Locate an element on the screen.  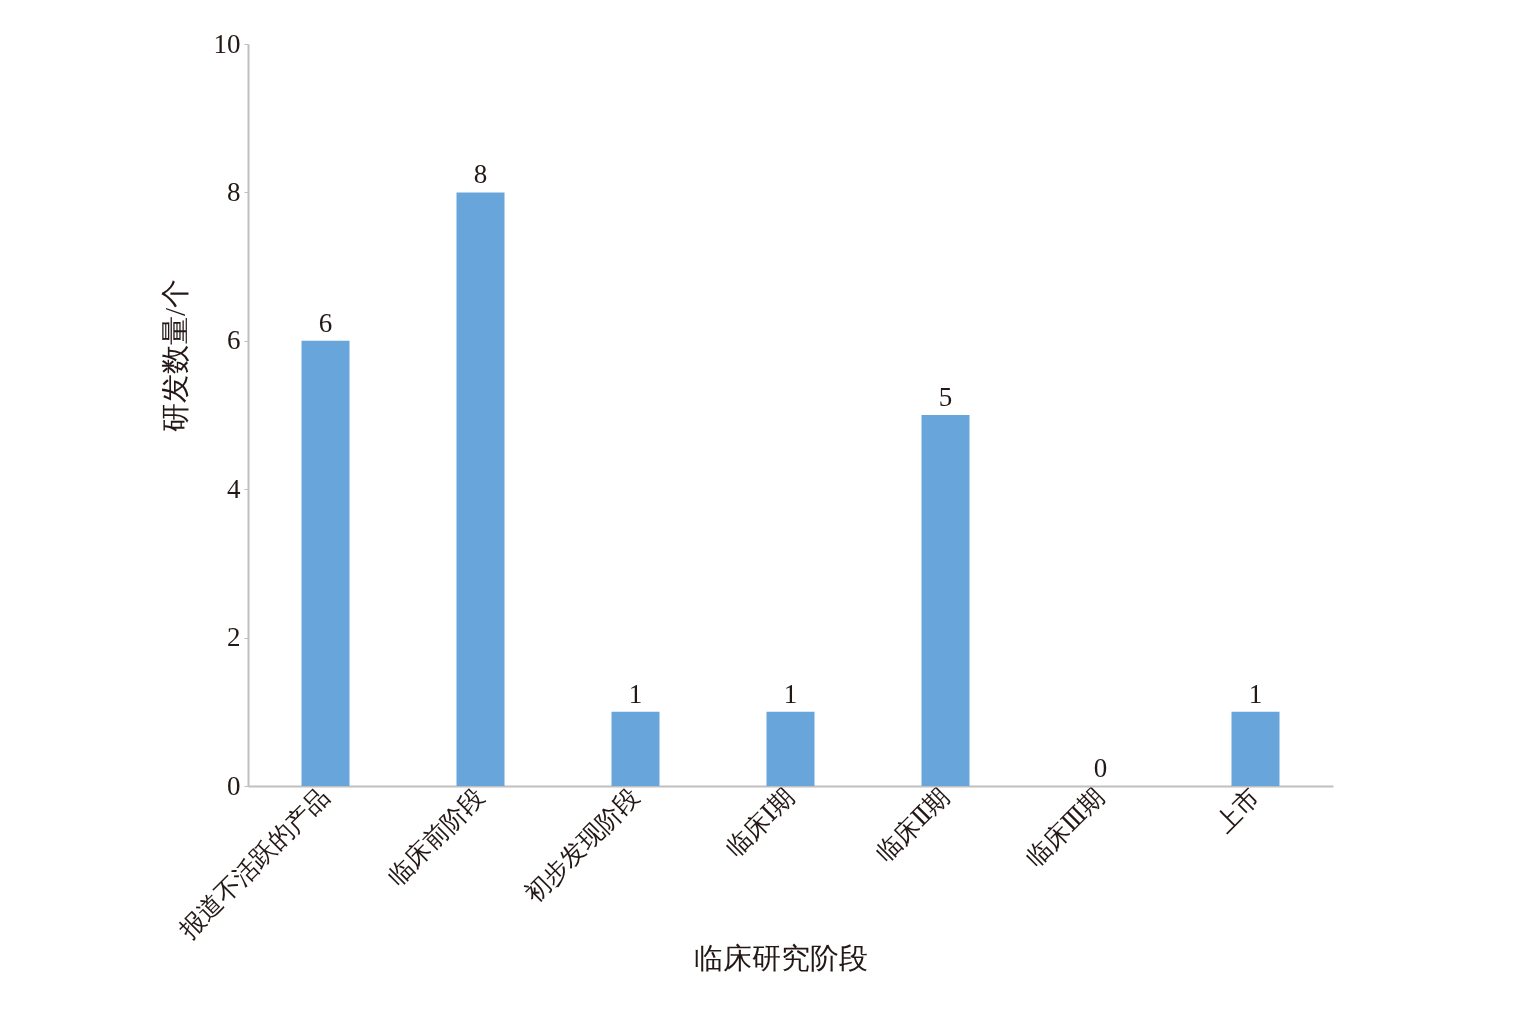
y-tick-label: 4 is located at coordinates (234, 488).